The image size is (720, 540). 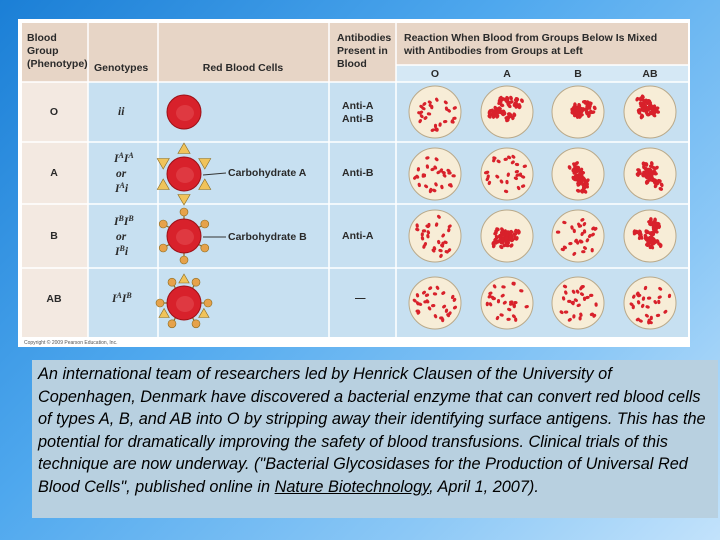 What do you see at coordinates (55, 209) in the screenshot?
I see `group-column-bg` at bounding box center [55, 209].